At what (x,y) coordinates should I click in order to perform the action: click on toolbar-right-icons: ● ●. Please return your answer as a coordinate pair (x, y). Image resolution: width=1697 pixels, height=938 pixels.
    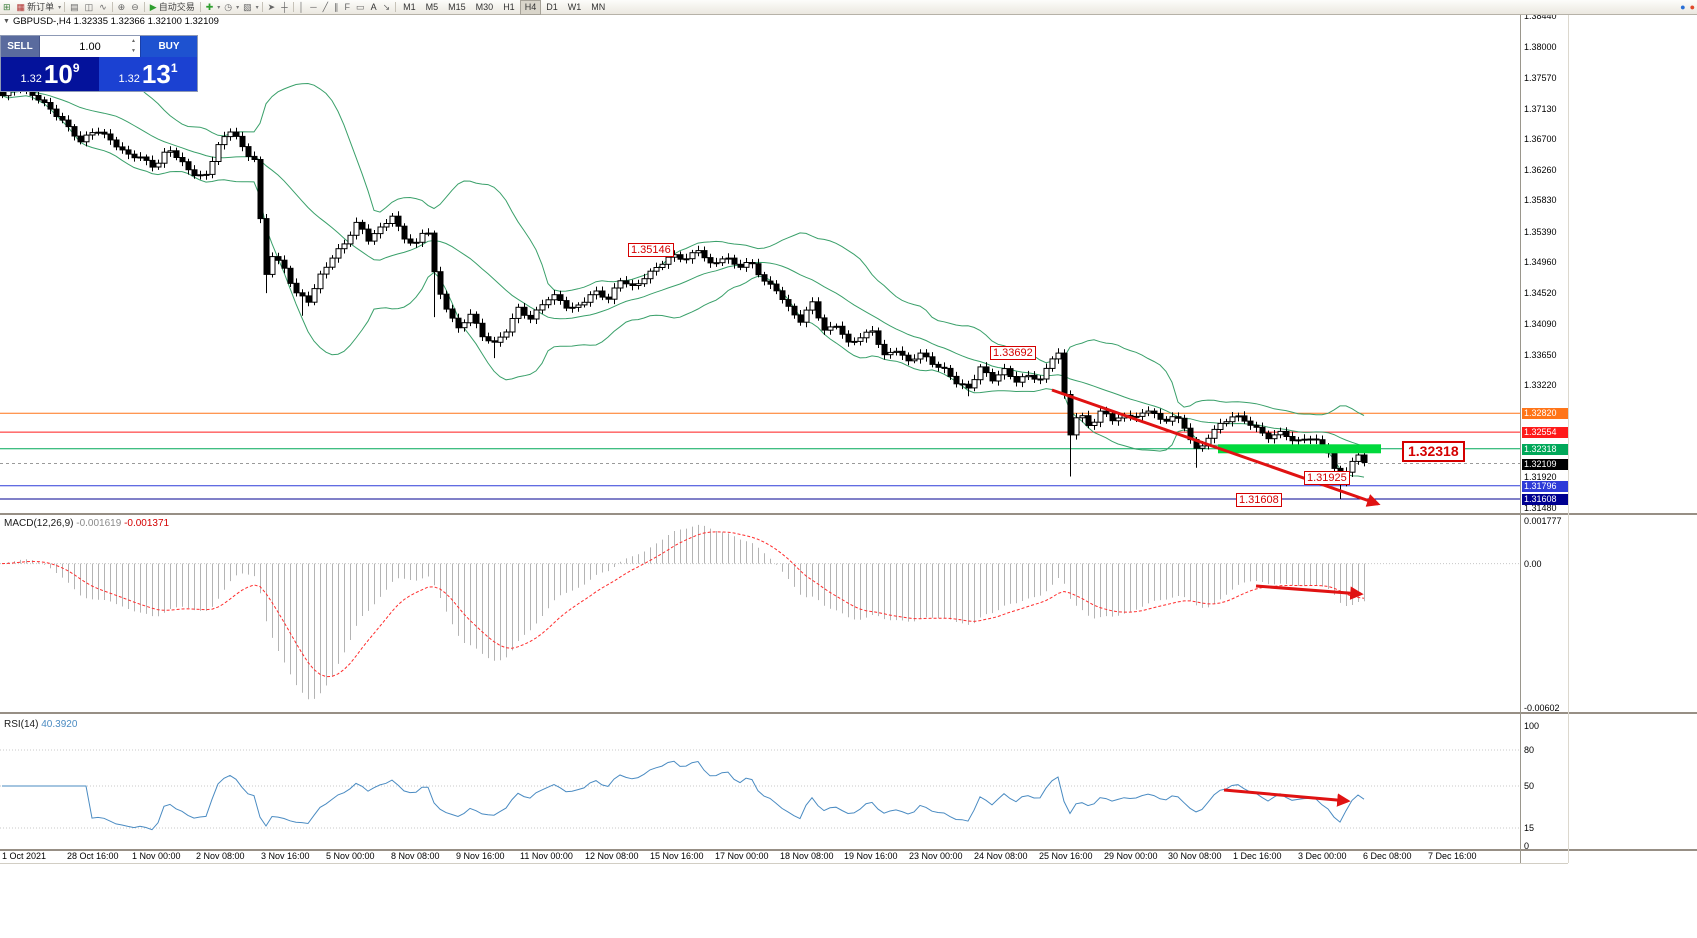
    Looking at the image, I should click on (1687, 7).